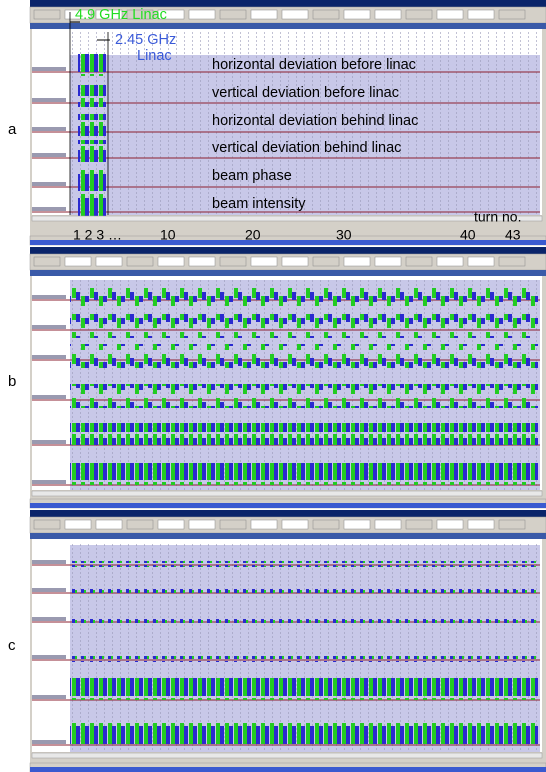  What do you see at coordinates (253, 235) in the screenshot?
I see `turn-label: 20` at bounding box center [253, 235].